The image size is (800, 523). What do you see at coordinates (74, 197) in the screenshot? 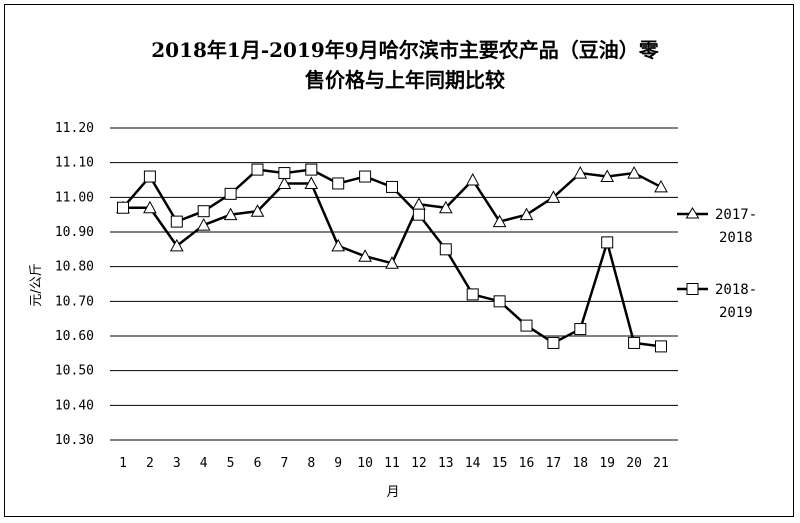
I see `y-tick-label: 11.00` at bounding box center [74, 197].